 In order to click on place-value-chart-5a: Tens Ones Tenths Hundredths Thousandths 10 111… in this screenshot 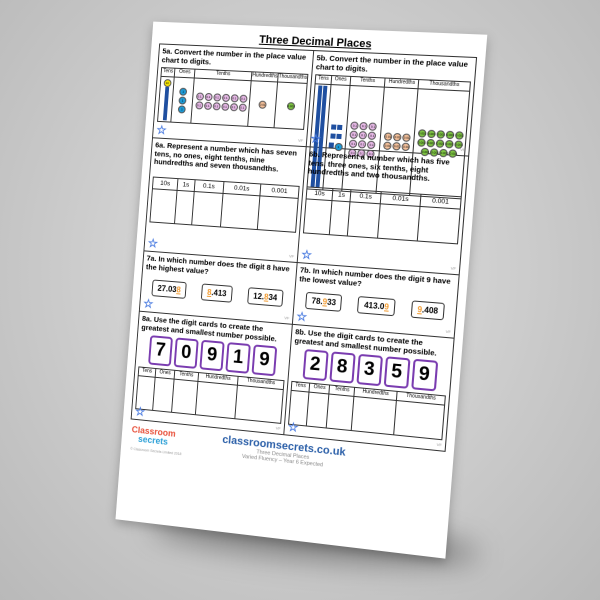, I will do `click(232, 98)`.